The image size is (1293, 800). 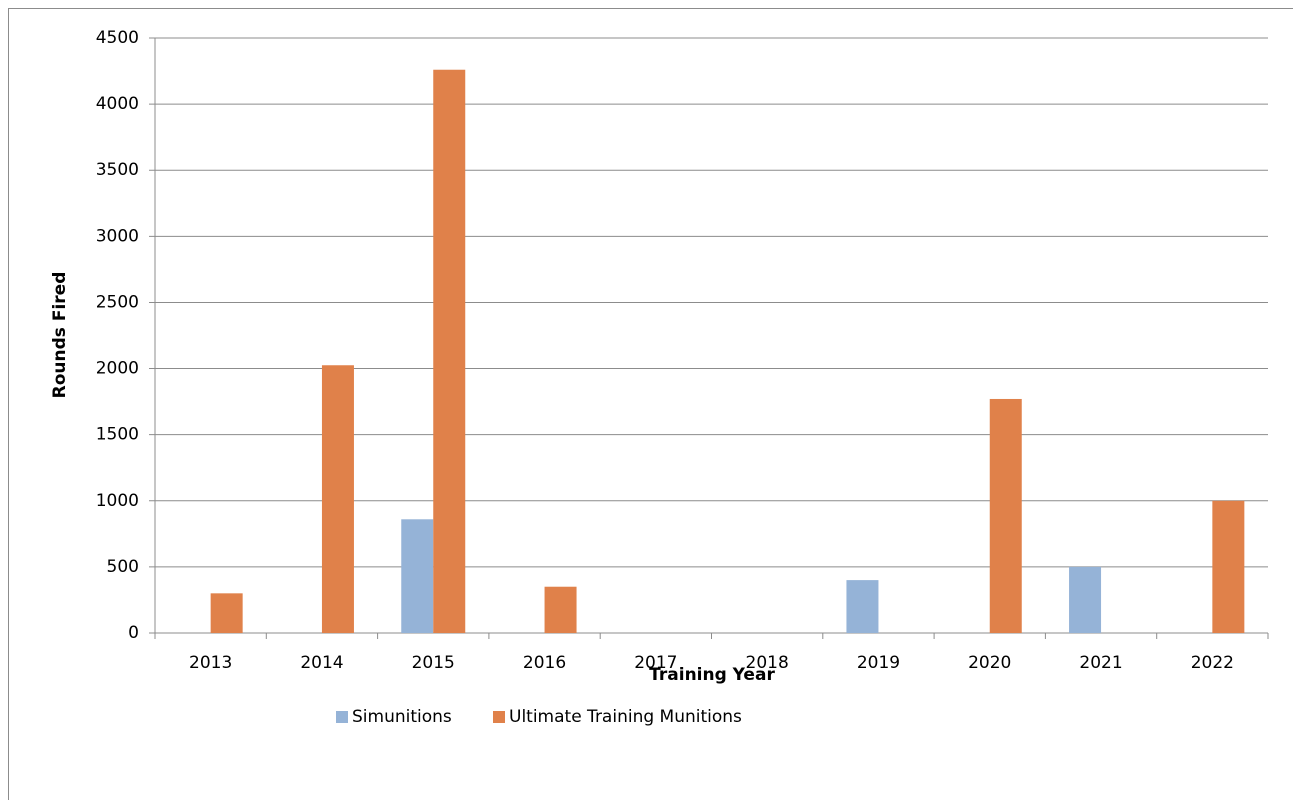 I want to click on x-tick-label: 2013, so click(x=210, y=663).